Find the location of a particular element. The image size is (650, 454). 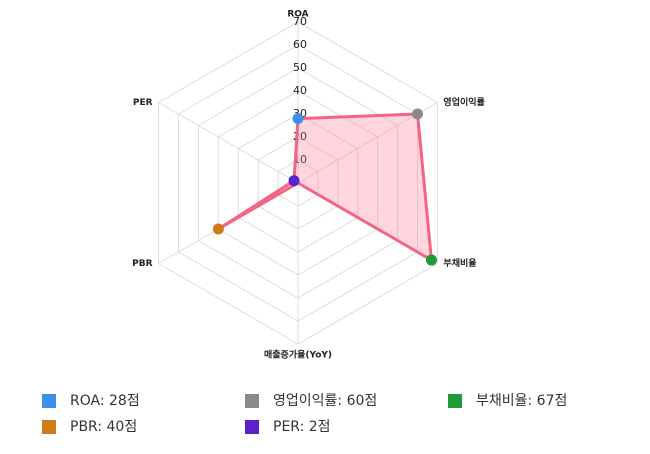

axis-label: PBR is located at coordinates (142, 264).